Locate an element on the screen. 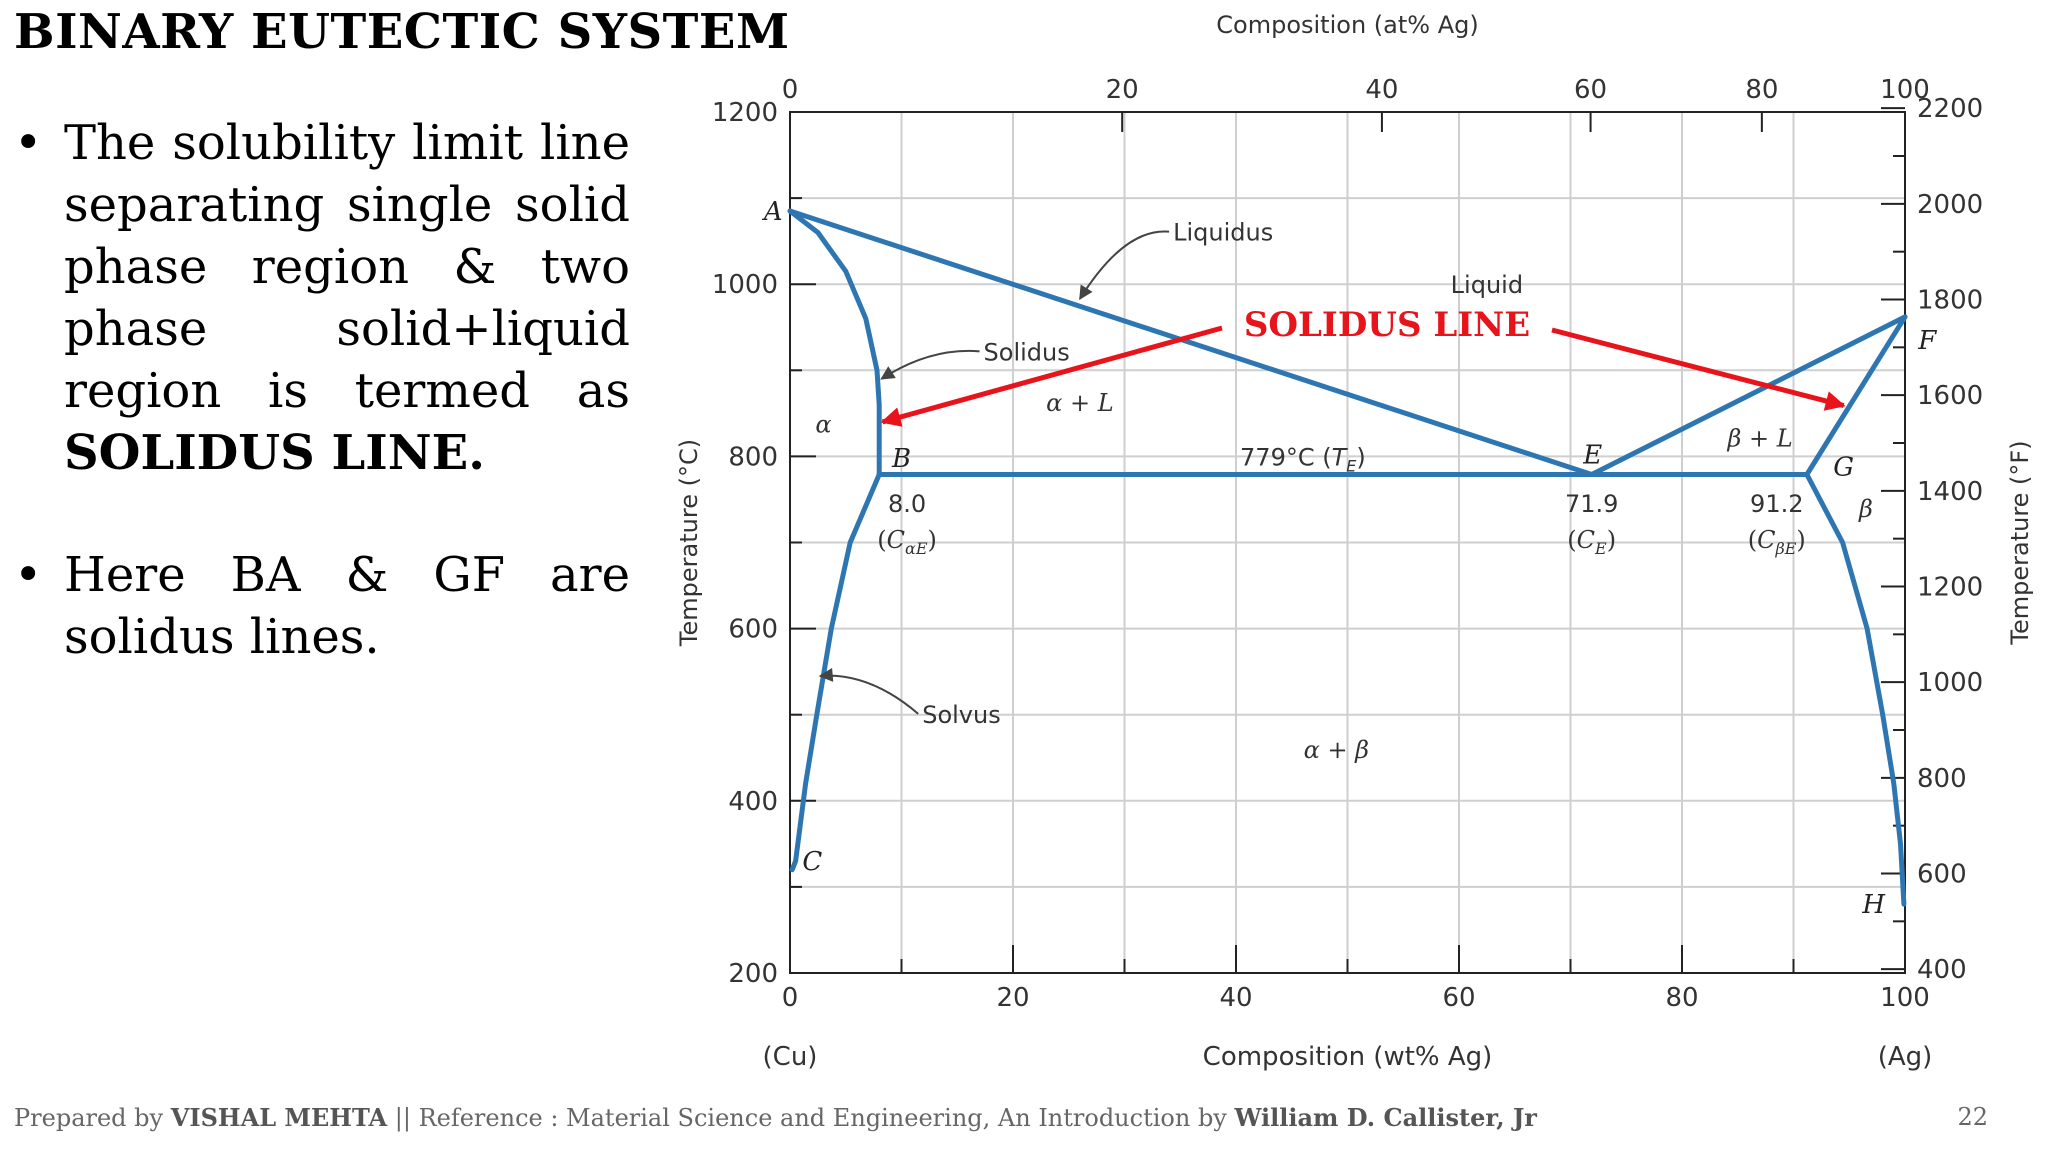  eutectic-composition-value: 8.0 is located at coordinates (907, 504).